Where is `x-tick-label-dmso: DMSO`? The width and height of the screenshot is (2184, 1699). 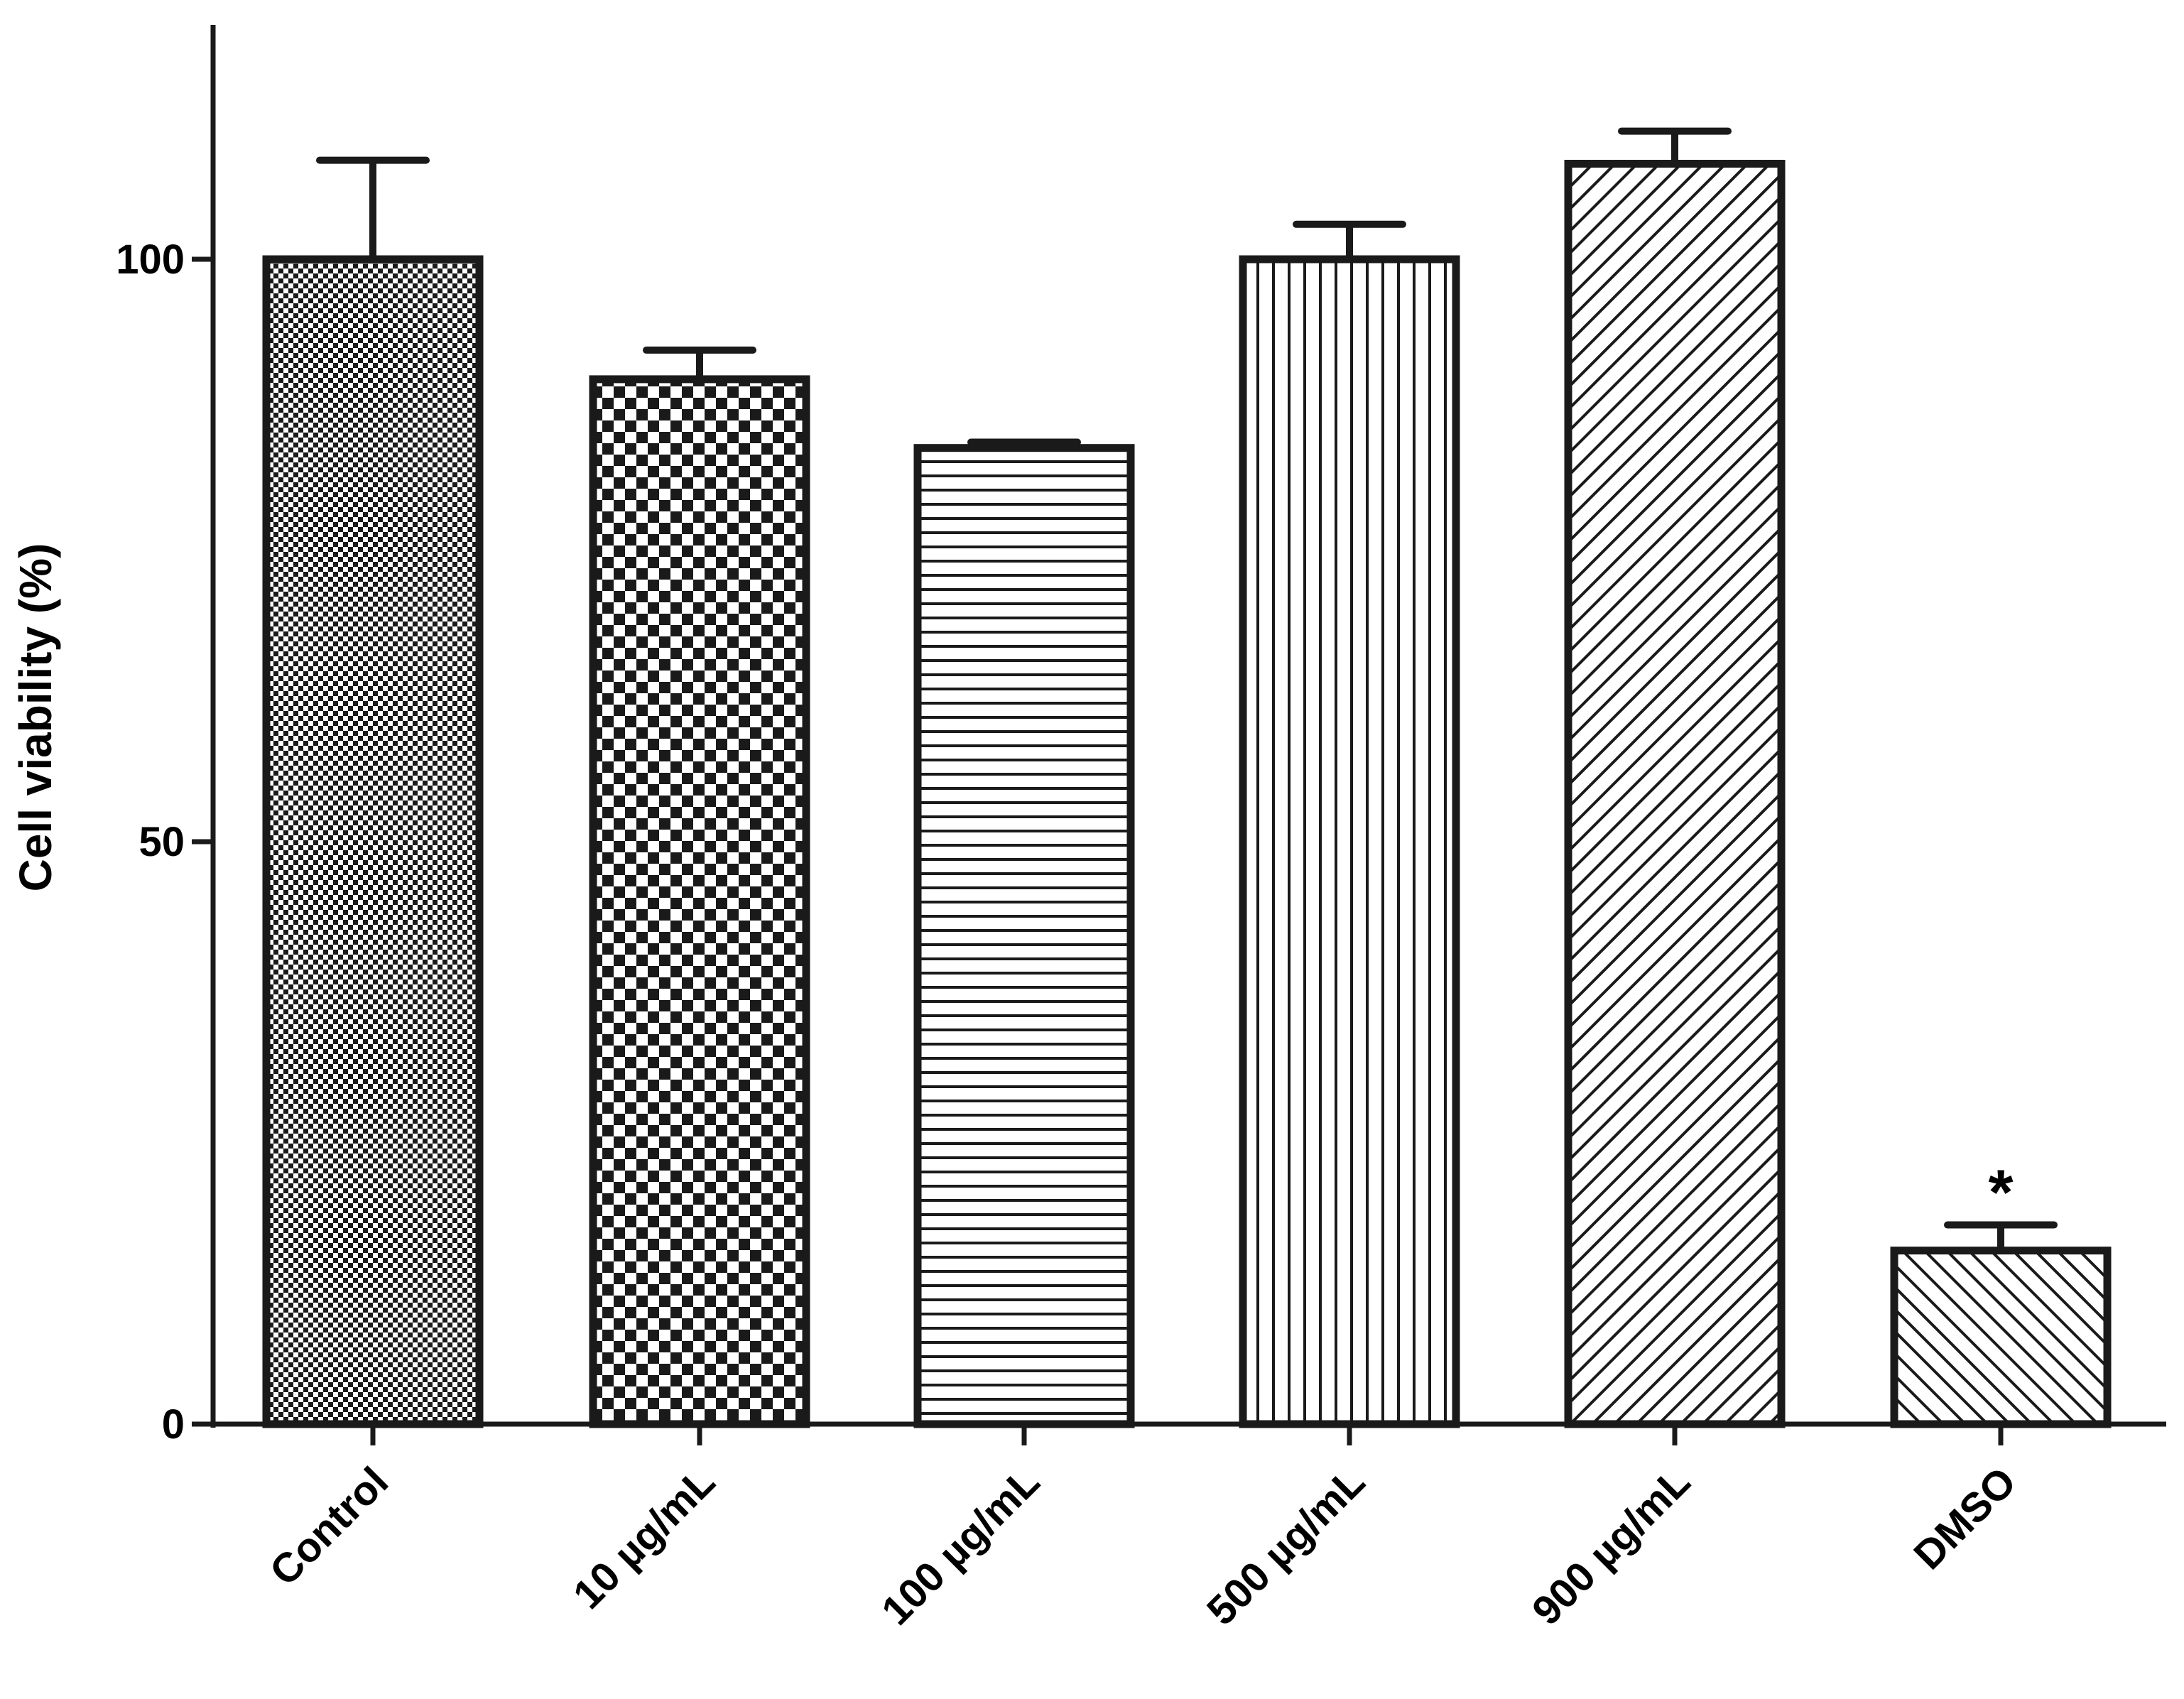 x-tick-label-dmso: DMSO is located at coordinates (1965, 1518).